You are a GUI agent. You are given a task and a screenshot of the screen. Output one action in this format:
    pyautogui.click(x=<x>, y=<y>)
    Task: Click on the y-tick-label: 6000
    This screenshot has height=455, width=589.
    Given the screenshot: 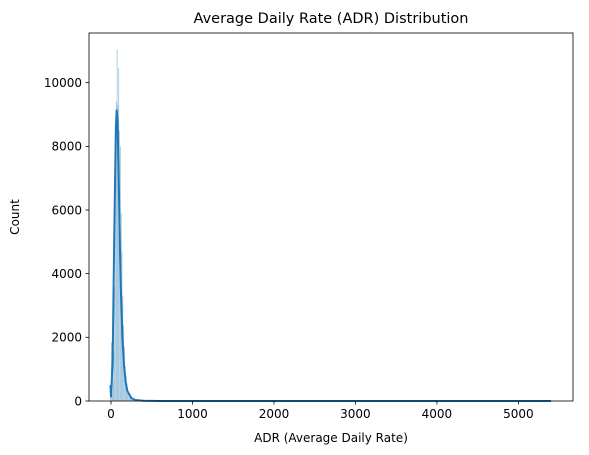 What is the action you would take?
    pyautogui.click(x=66, y=210)
    